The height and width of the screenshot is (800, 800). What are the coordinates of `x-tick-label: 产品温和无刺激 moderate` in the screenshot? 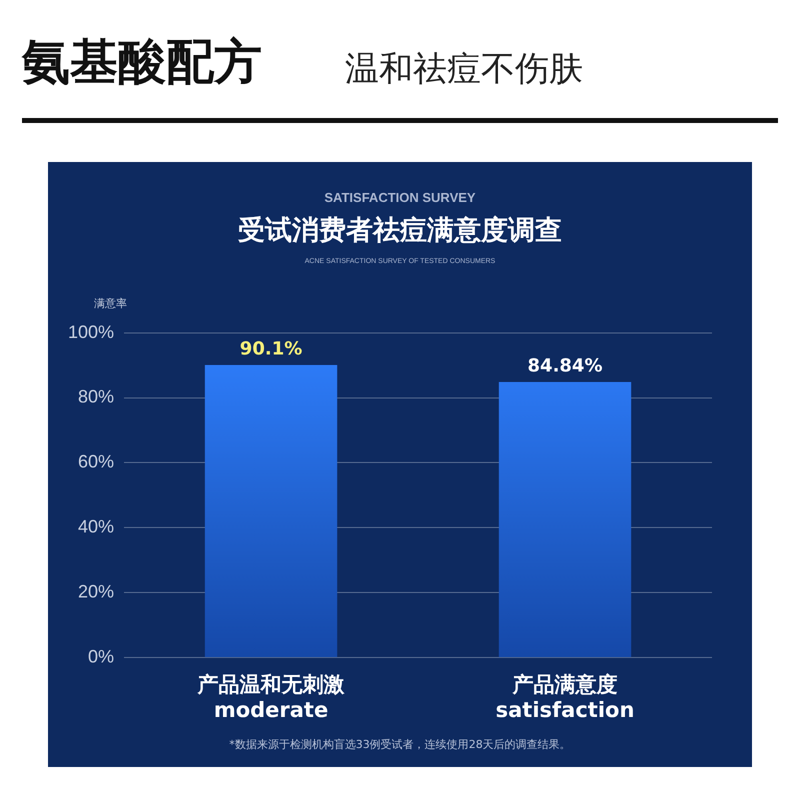 It's located at (271, 697).